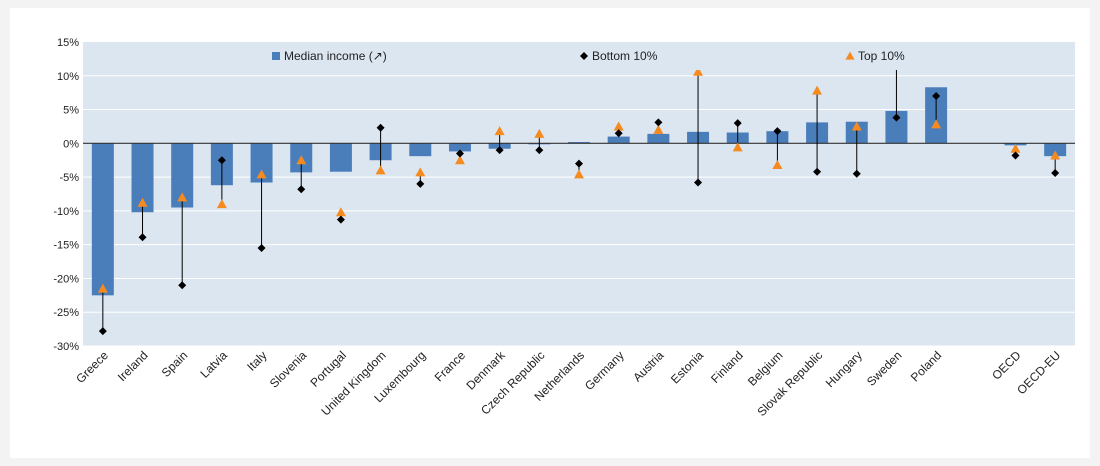  I want to click on x-tick-label: Spain, so click(175, 364).